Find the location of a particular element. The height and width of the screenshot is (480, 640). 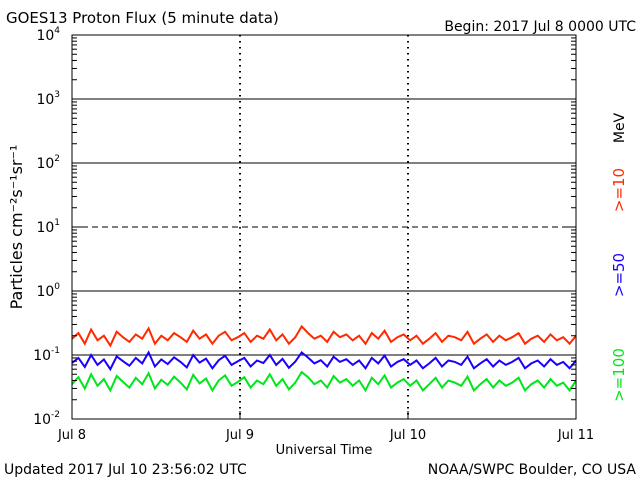

x-tick-label: Jul 9 is located at coordinates (239, 435).